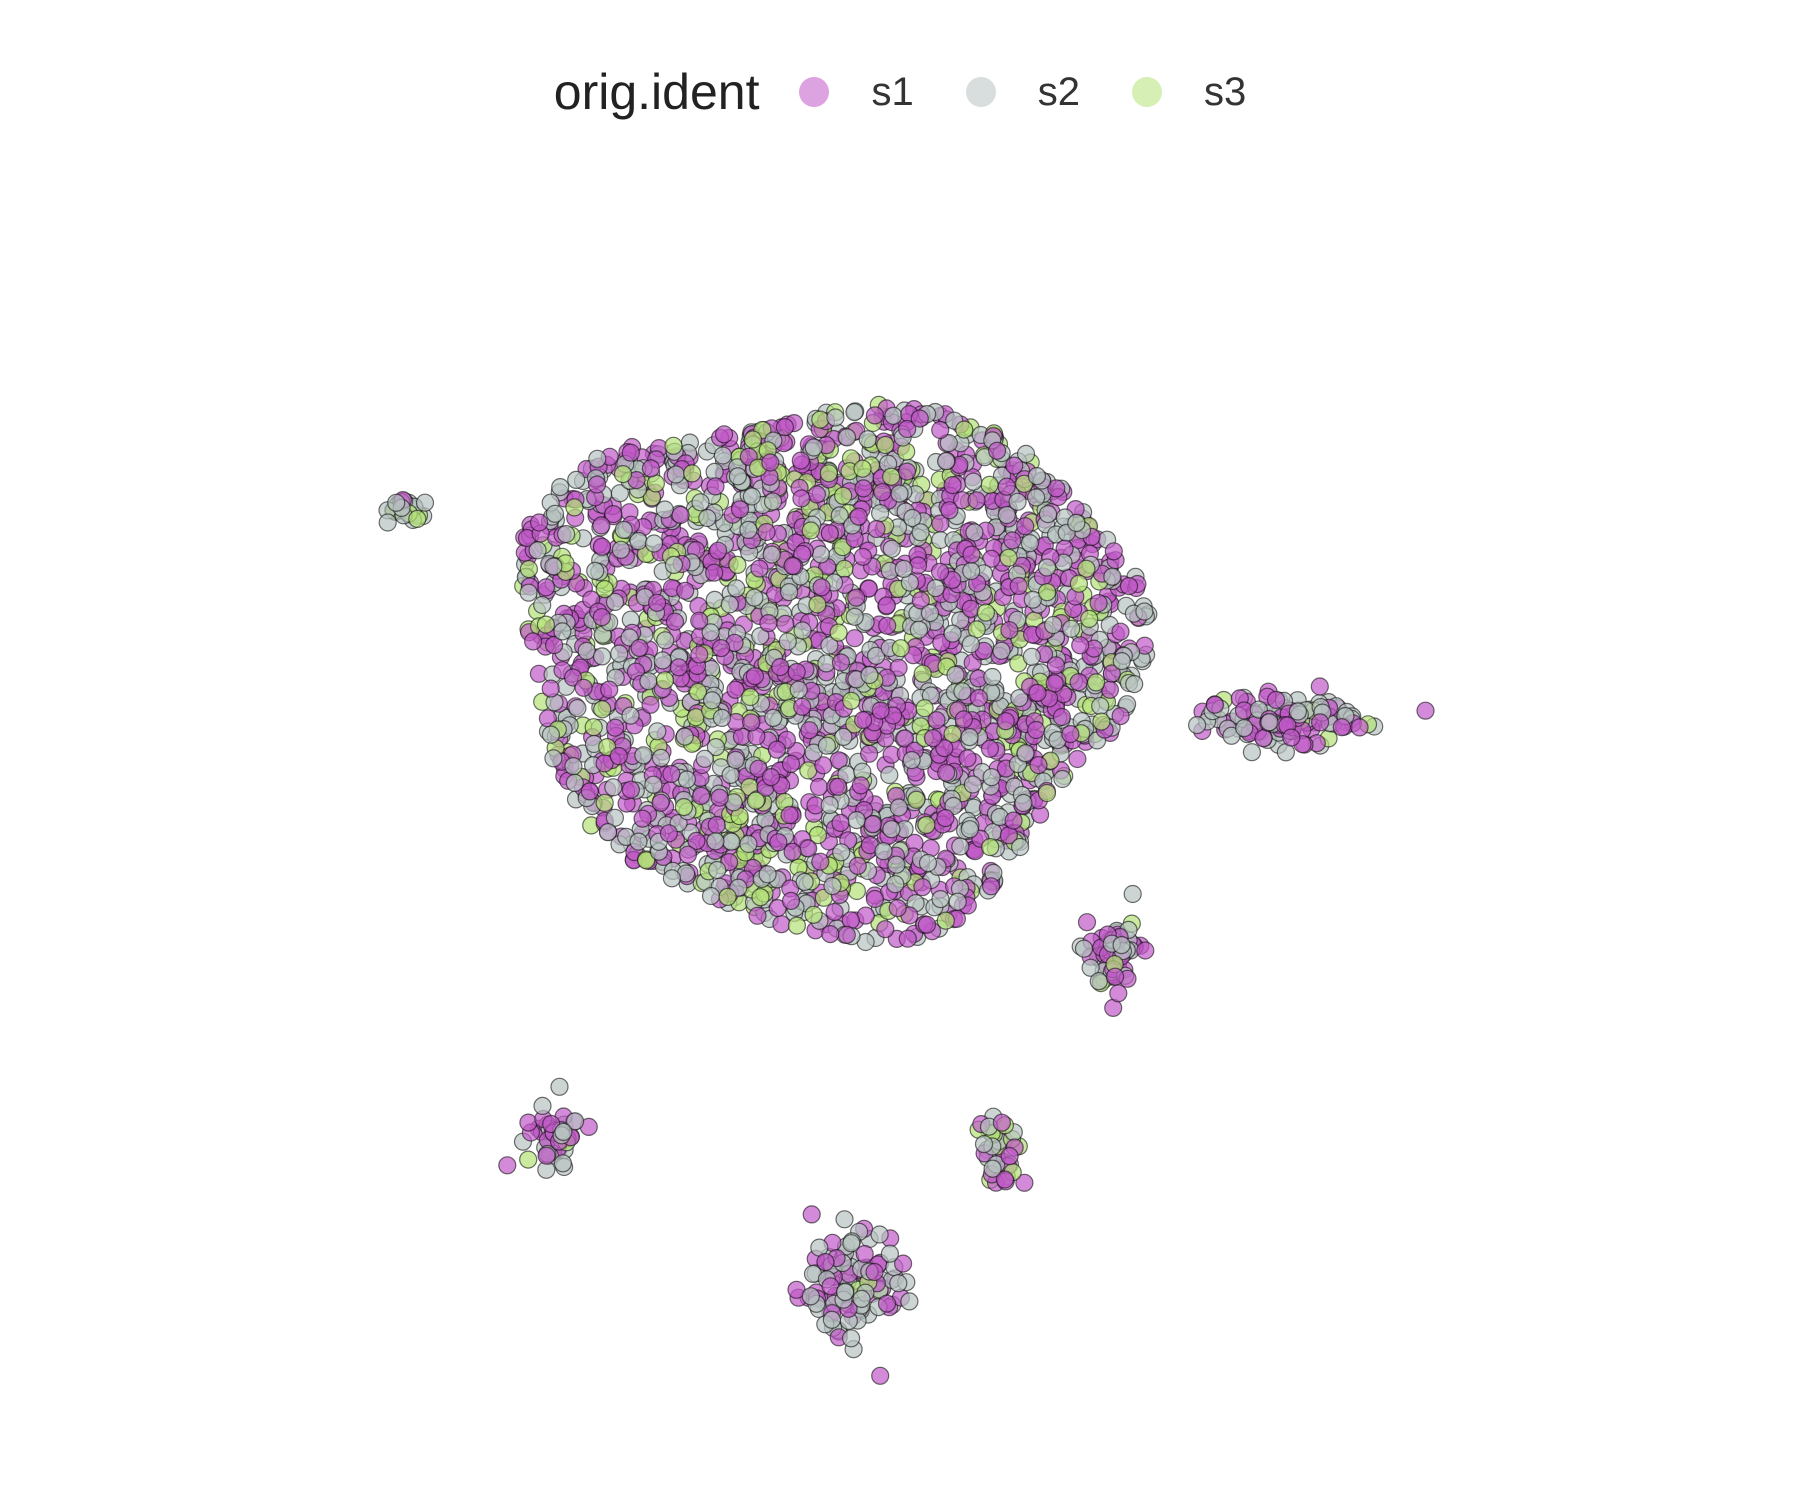 Image resolution: width=1800 pixels, height=1500 pixels. Describe the element at coordinates (1146, 92) in the screenshot. I see `legend-key-s3` at that location.